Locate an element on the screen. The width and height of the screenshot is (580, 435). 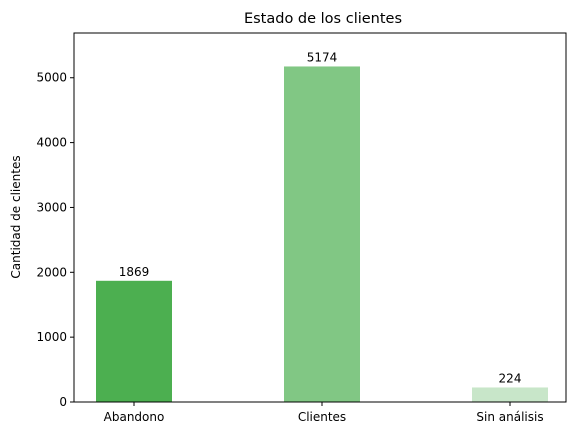
x-tick-label-0: Abandono is located at coordinates (134, 417).